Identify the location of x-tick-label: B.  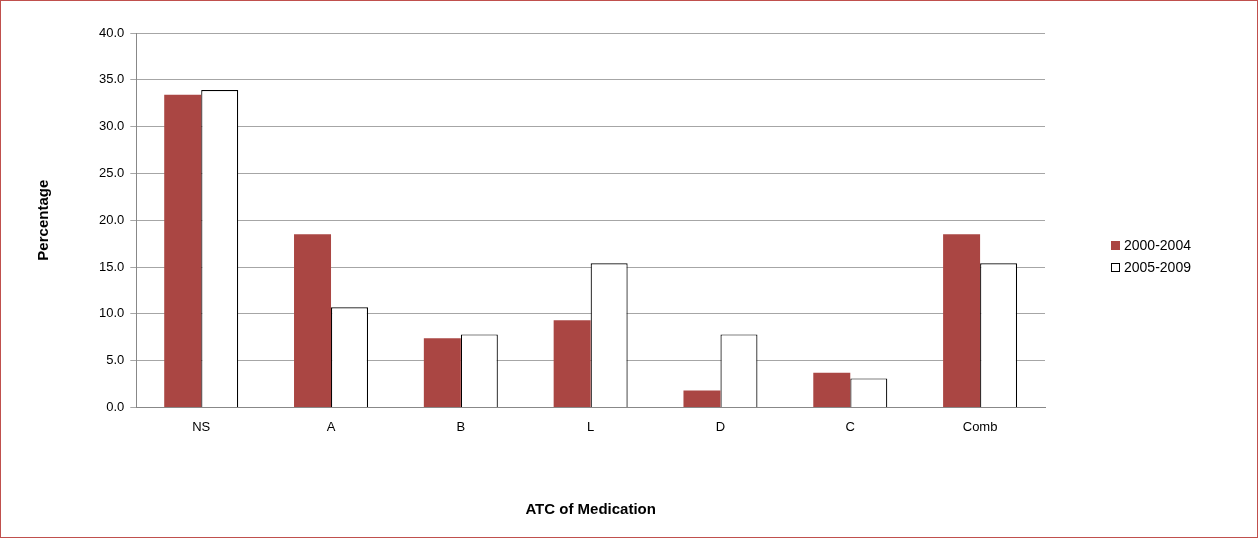
(461, 426).